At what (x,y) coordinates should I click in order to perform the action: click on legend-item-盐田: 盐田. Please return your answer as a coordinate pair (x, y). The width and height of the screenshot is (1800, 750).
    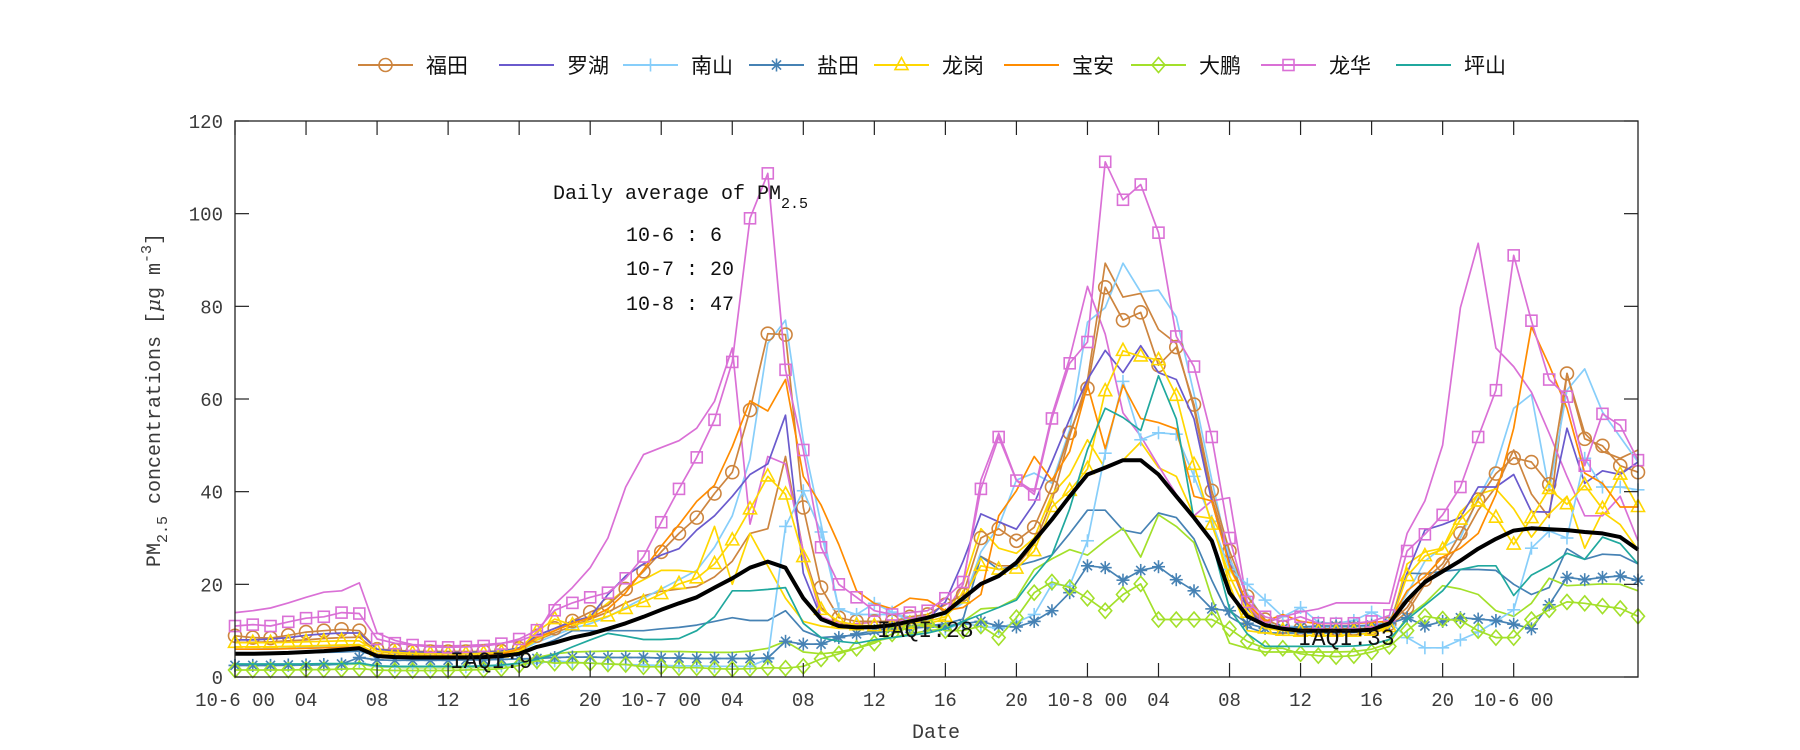
    Looking at the image, I should click on (804, 66).